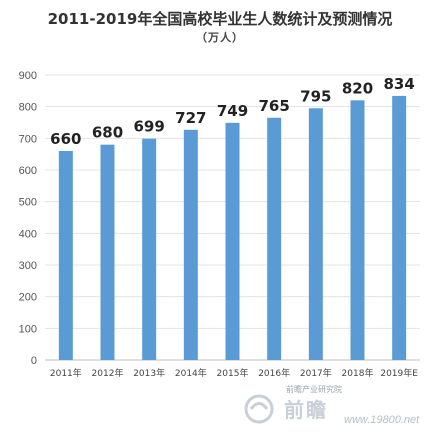 This screenshot has width=440, height=433. What do you see at coordinates (28, 218) in the screenshot?
I see `y-axis: 0 100 200 300 400 500 600 700 800 900` at bounding box center [28, 218].